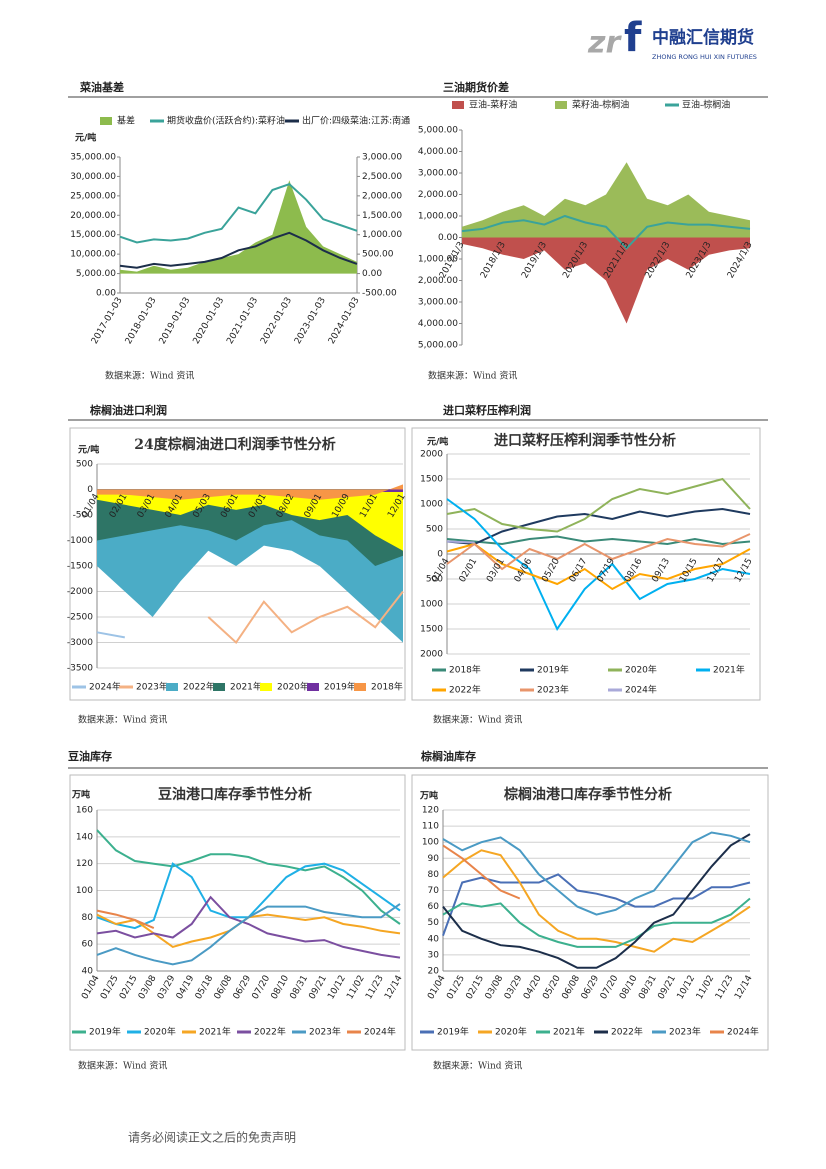 This screenshot has height=1169, width=826. Describe the element at coordinates (614, 38) in the screenshot. I see `logo: zr f` at that location.